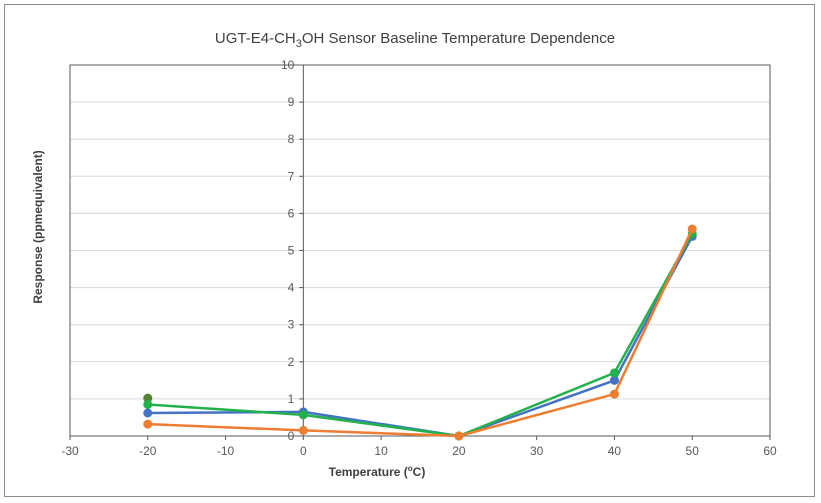 Image resolution: width=821 pixels, height=503 pixels. I want to click on x-tick-label: 0, so click(303, 451).